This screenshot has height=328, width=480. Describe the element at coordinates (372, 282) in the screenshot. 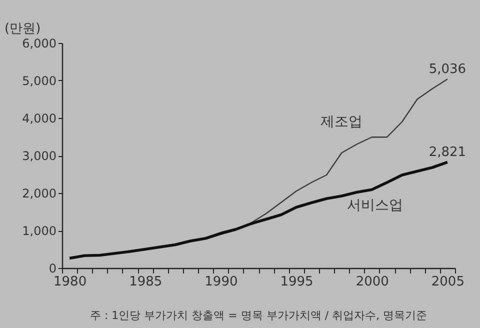

I see `x-tick-label: 2000` at that location.